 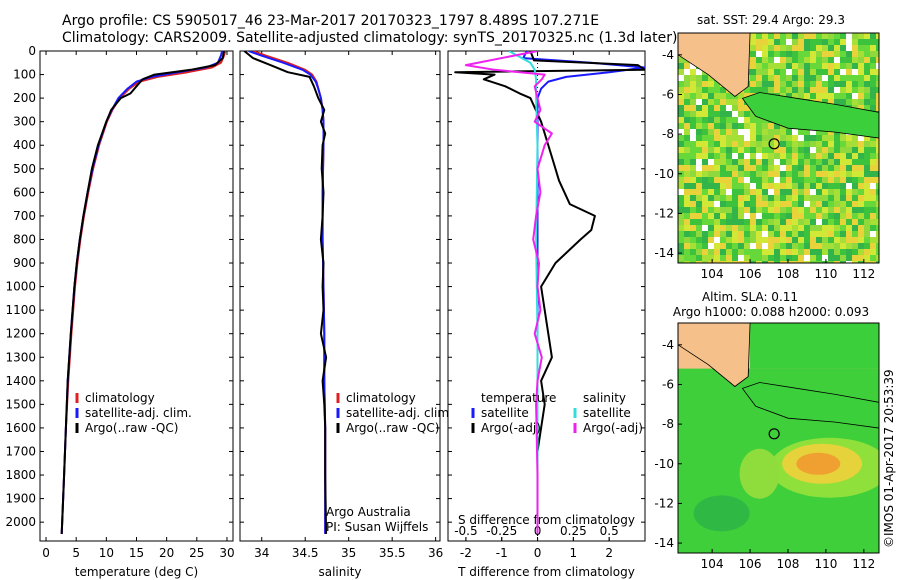 I want to click on sst-map: 104 106 108 110 112 -4 -6 -8 -10 -12 -14, so click(x=767, y=156).